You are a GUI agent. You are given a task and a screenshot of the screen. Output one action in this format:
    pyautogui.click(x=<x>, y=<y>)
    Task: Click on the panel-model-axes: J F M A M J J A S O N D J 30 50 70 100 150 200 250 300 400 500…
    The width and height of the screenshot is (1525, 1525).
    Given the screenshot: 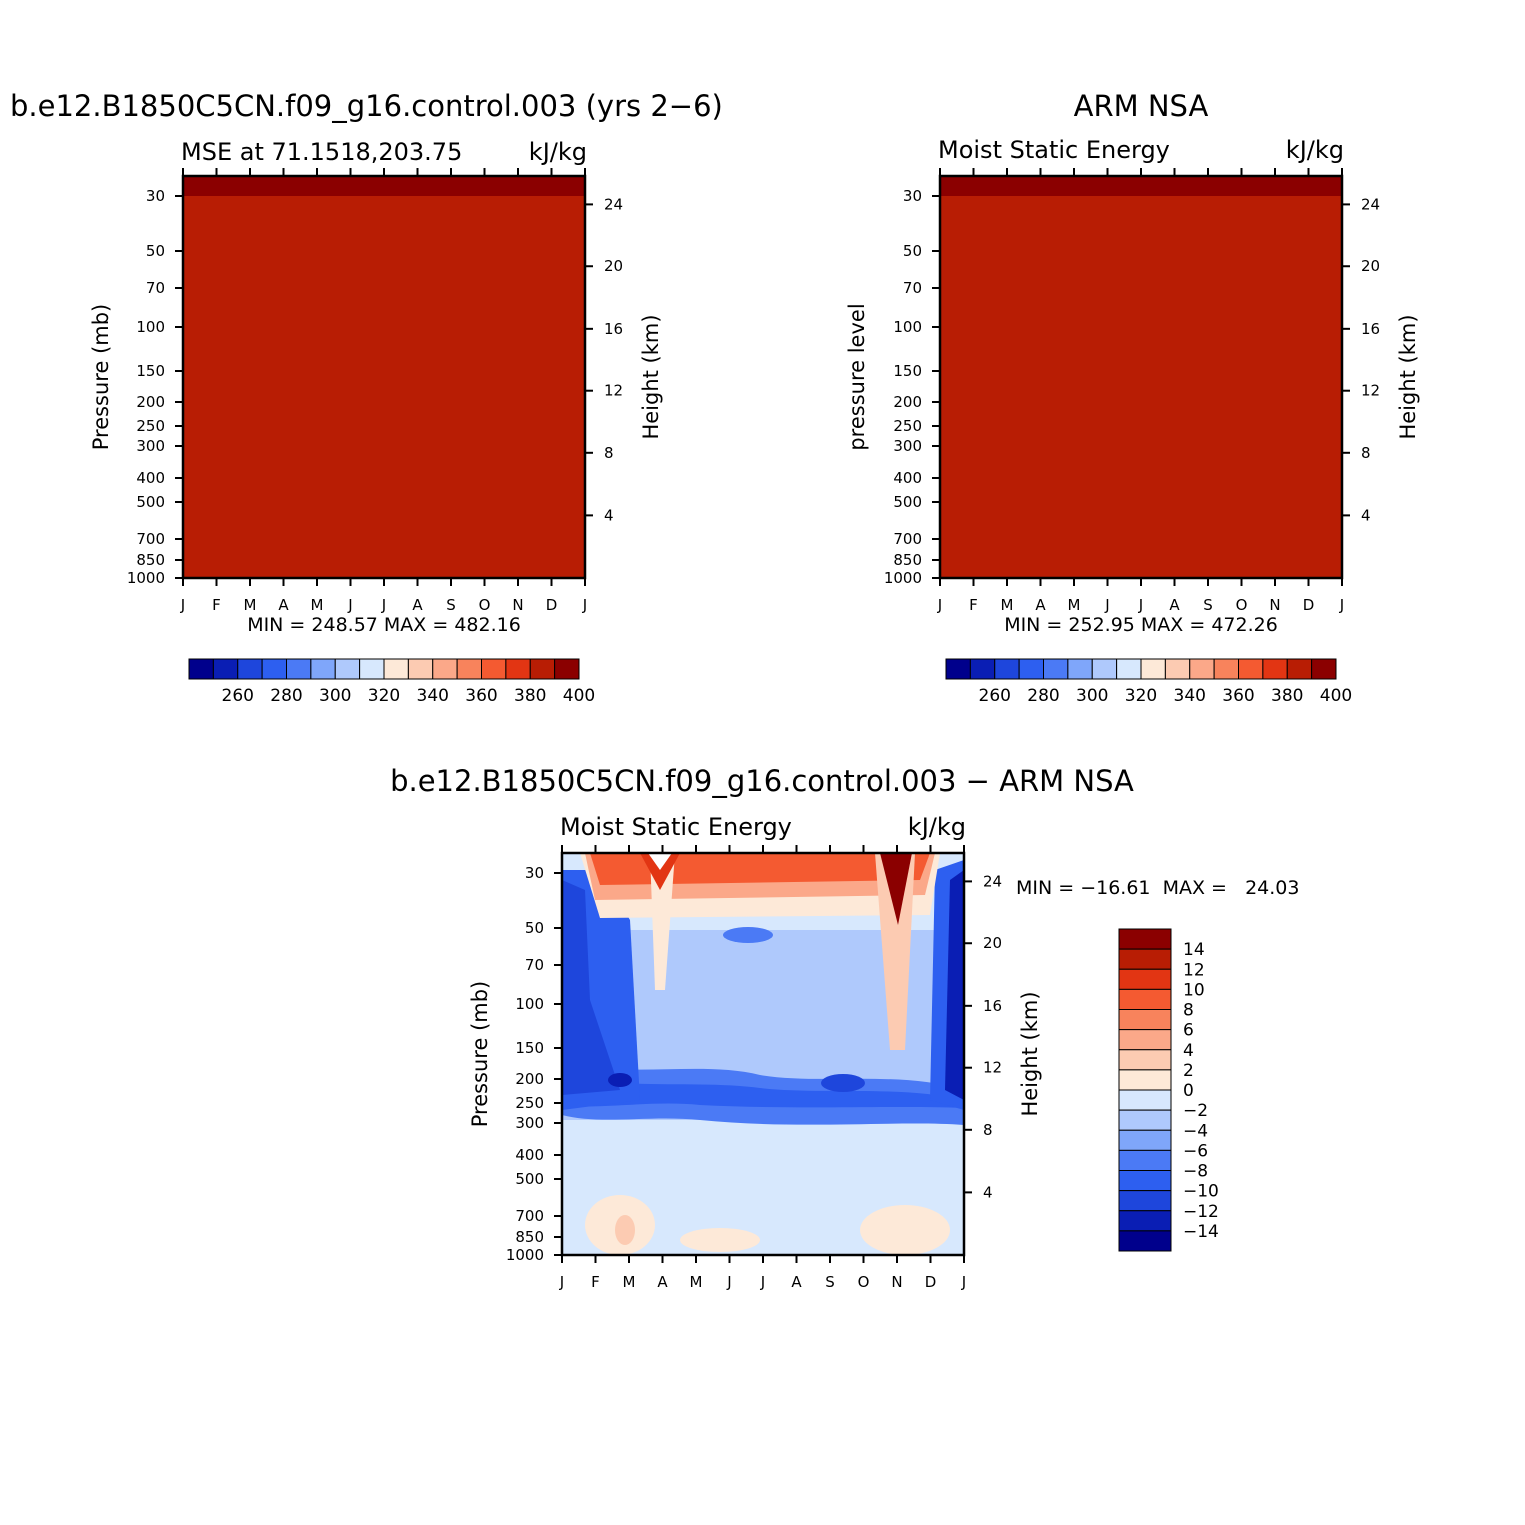 What is the action you would take?
    pyautogui.click(x=375, y=391)
    